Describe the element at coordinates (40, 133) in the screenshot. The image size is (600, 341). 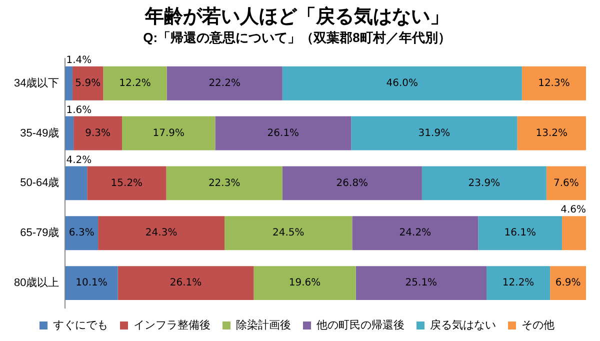
I see `y-tick-label: 35-49歳` at that location.